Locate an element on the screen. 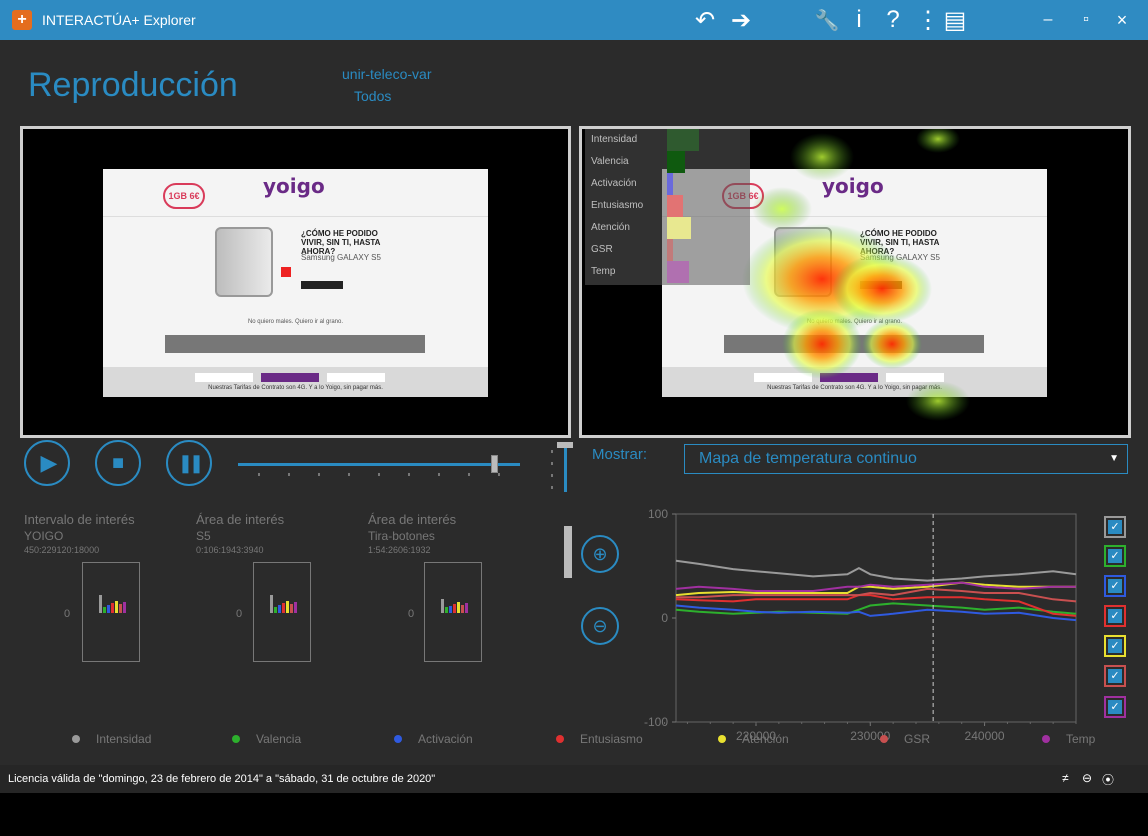 This screenshot has height=836, width=1148. settings-icon: ≠ is located at coordinates (1065, 778).